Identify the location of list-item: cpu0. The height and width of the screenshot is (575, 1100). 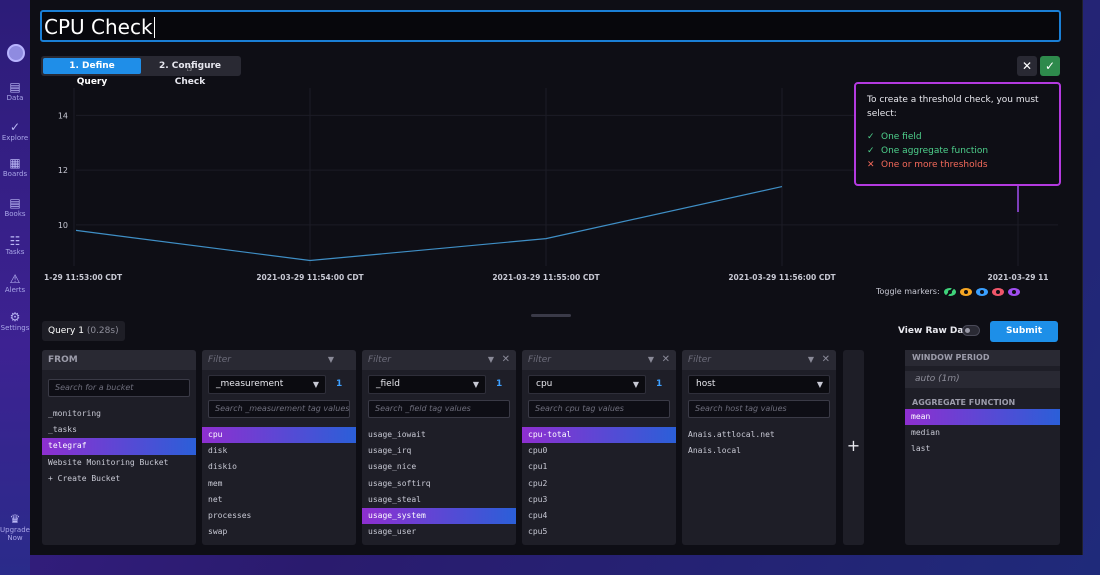
(538, 451).